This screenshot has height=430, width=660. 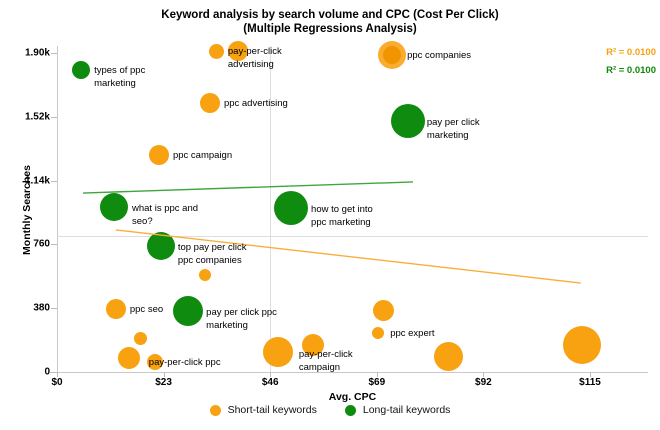 I want to click on bubble-pay-per-click-advertising, so click(x=217, y=51).